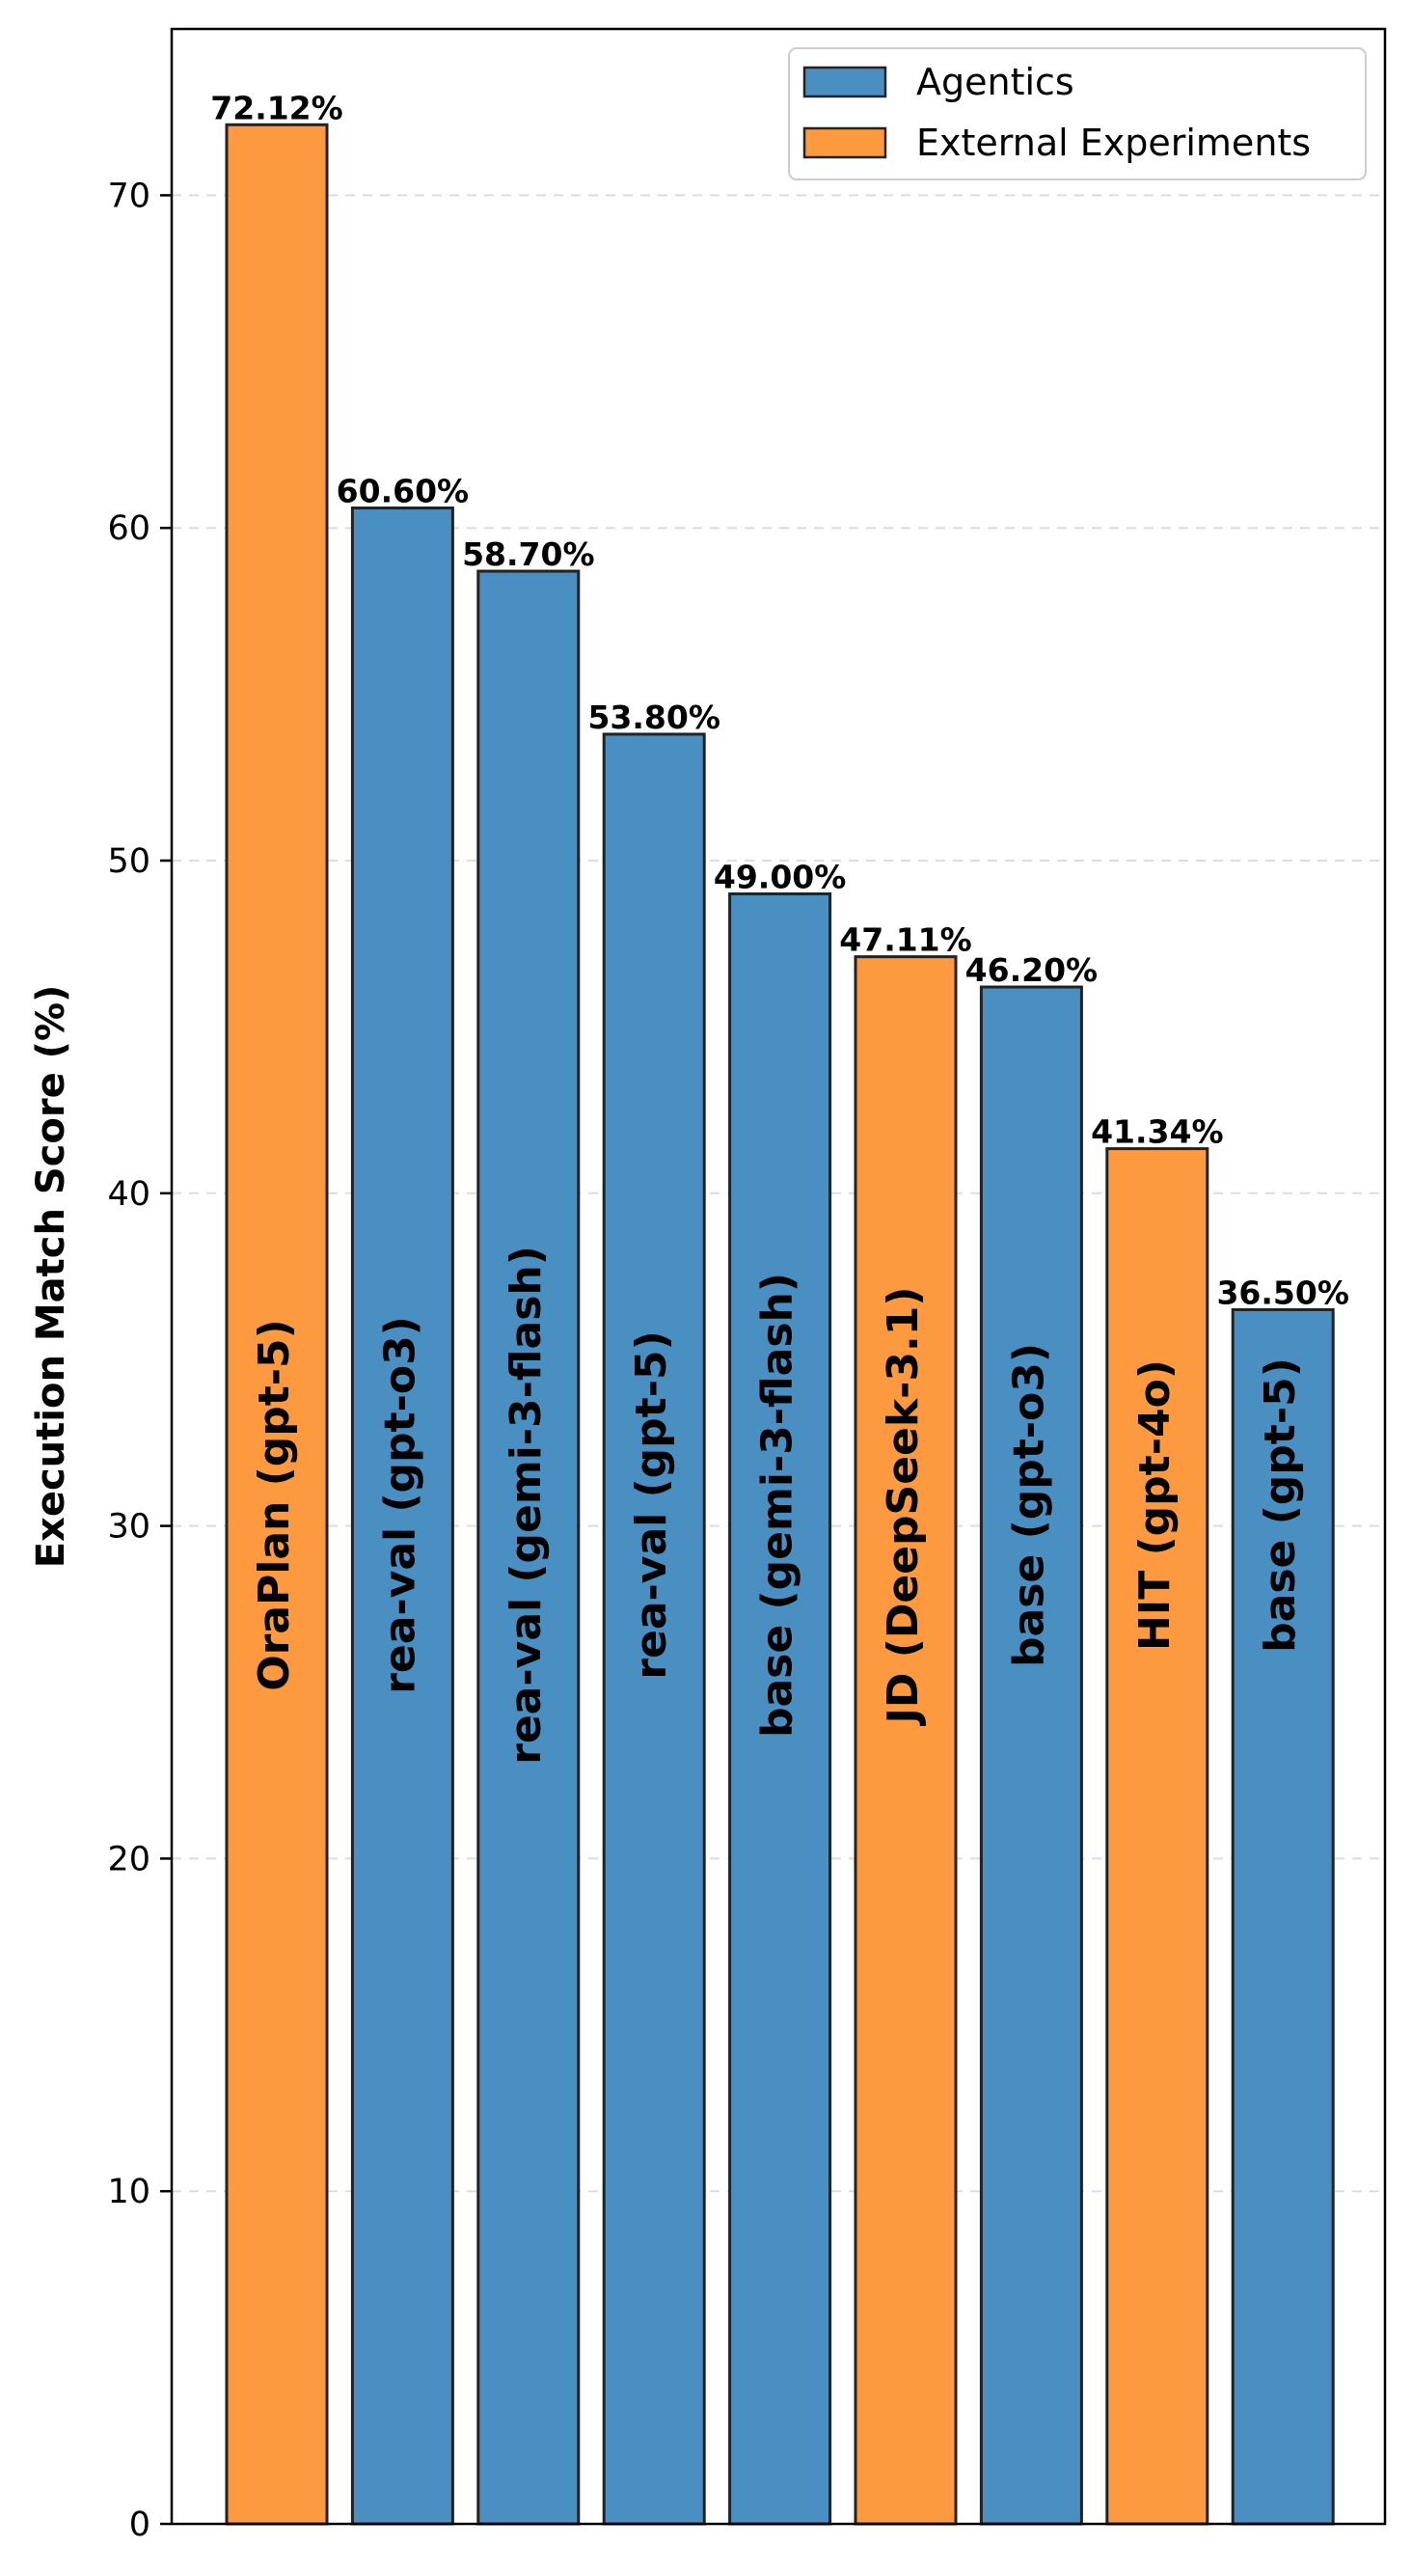 This screenshot has height=2576, width=1412. Describe the element at coordinates (128, 2192) in the screenshot. I see `y-tick-label: 10` at that location.